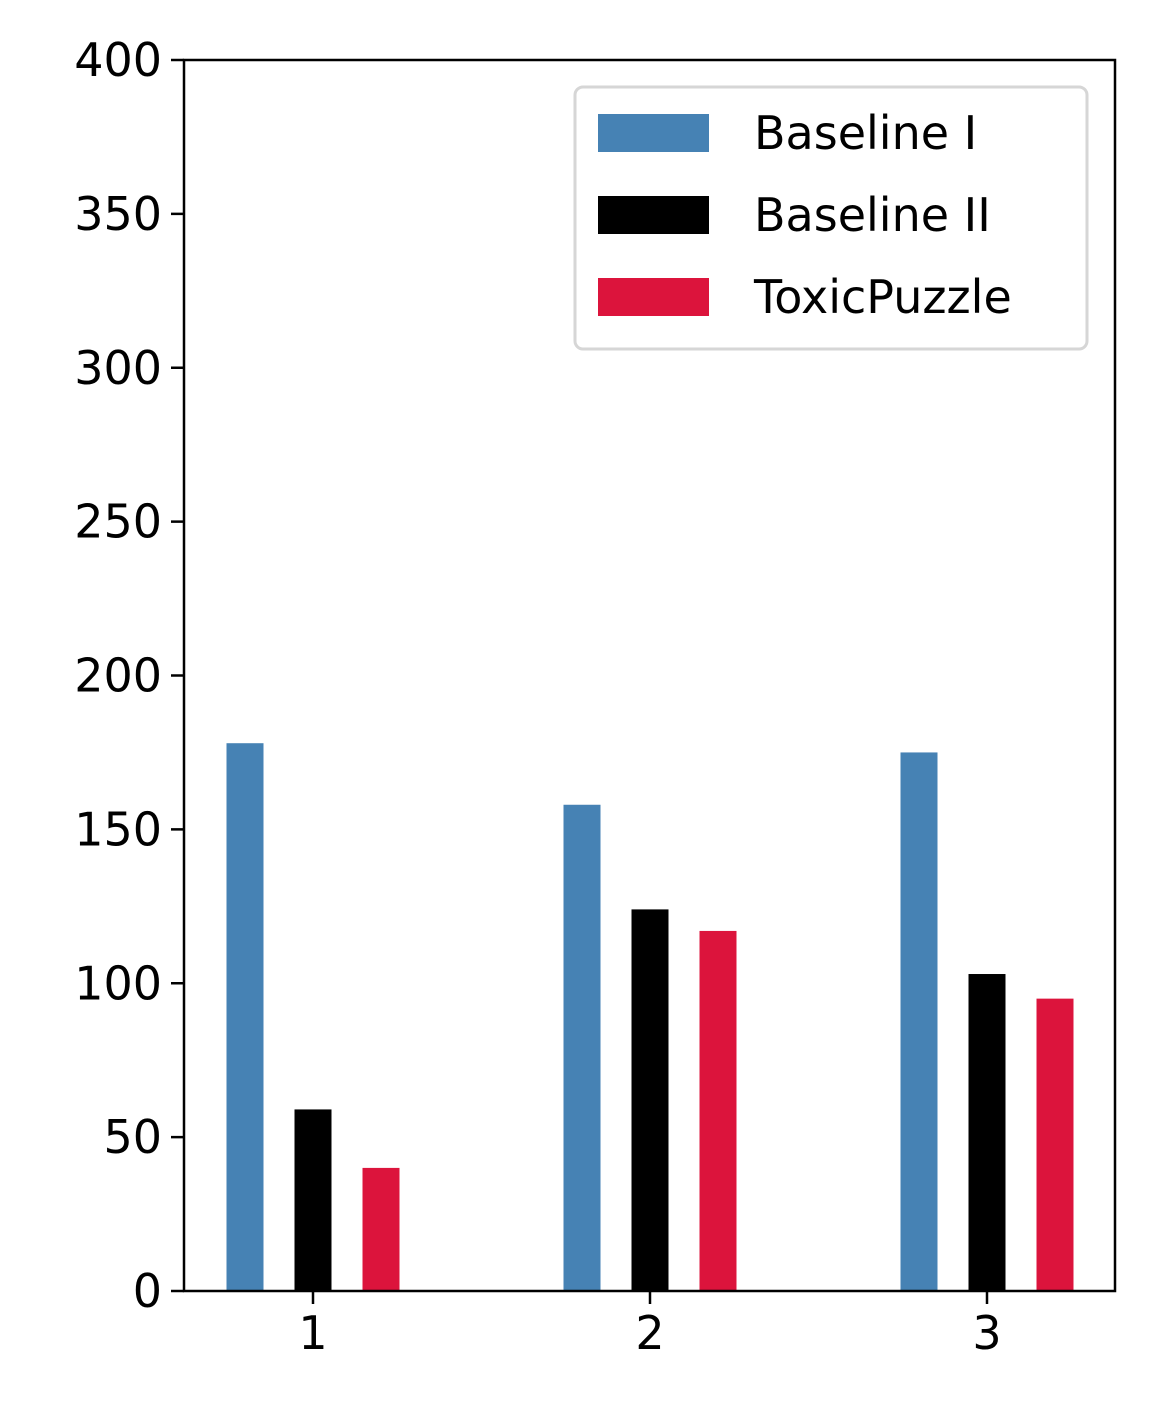  Describe the element at coordinates (118, 676) in the screenshot. I see `y-tick-label-200: 200` at that location.